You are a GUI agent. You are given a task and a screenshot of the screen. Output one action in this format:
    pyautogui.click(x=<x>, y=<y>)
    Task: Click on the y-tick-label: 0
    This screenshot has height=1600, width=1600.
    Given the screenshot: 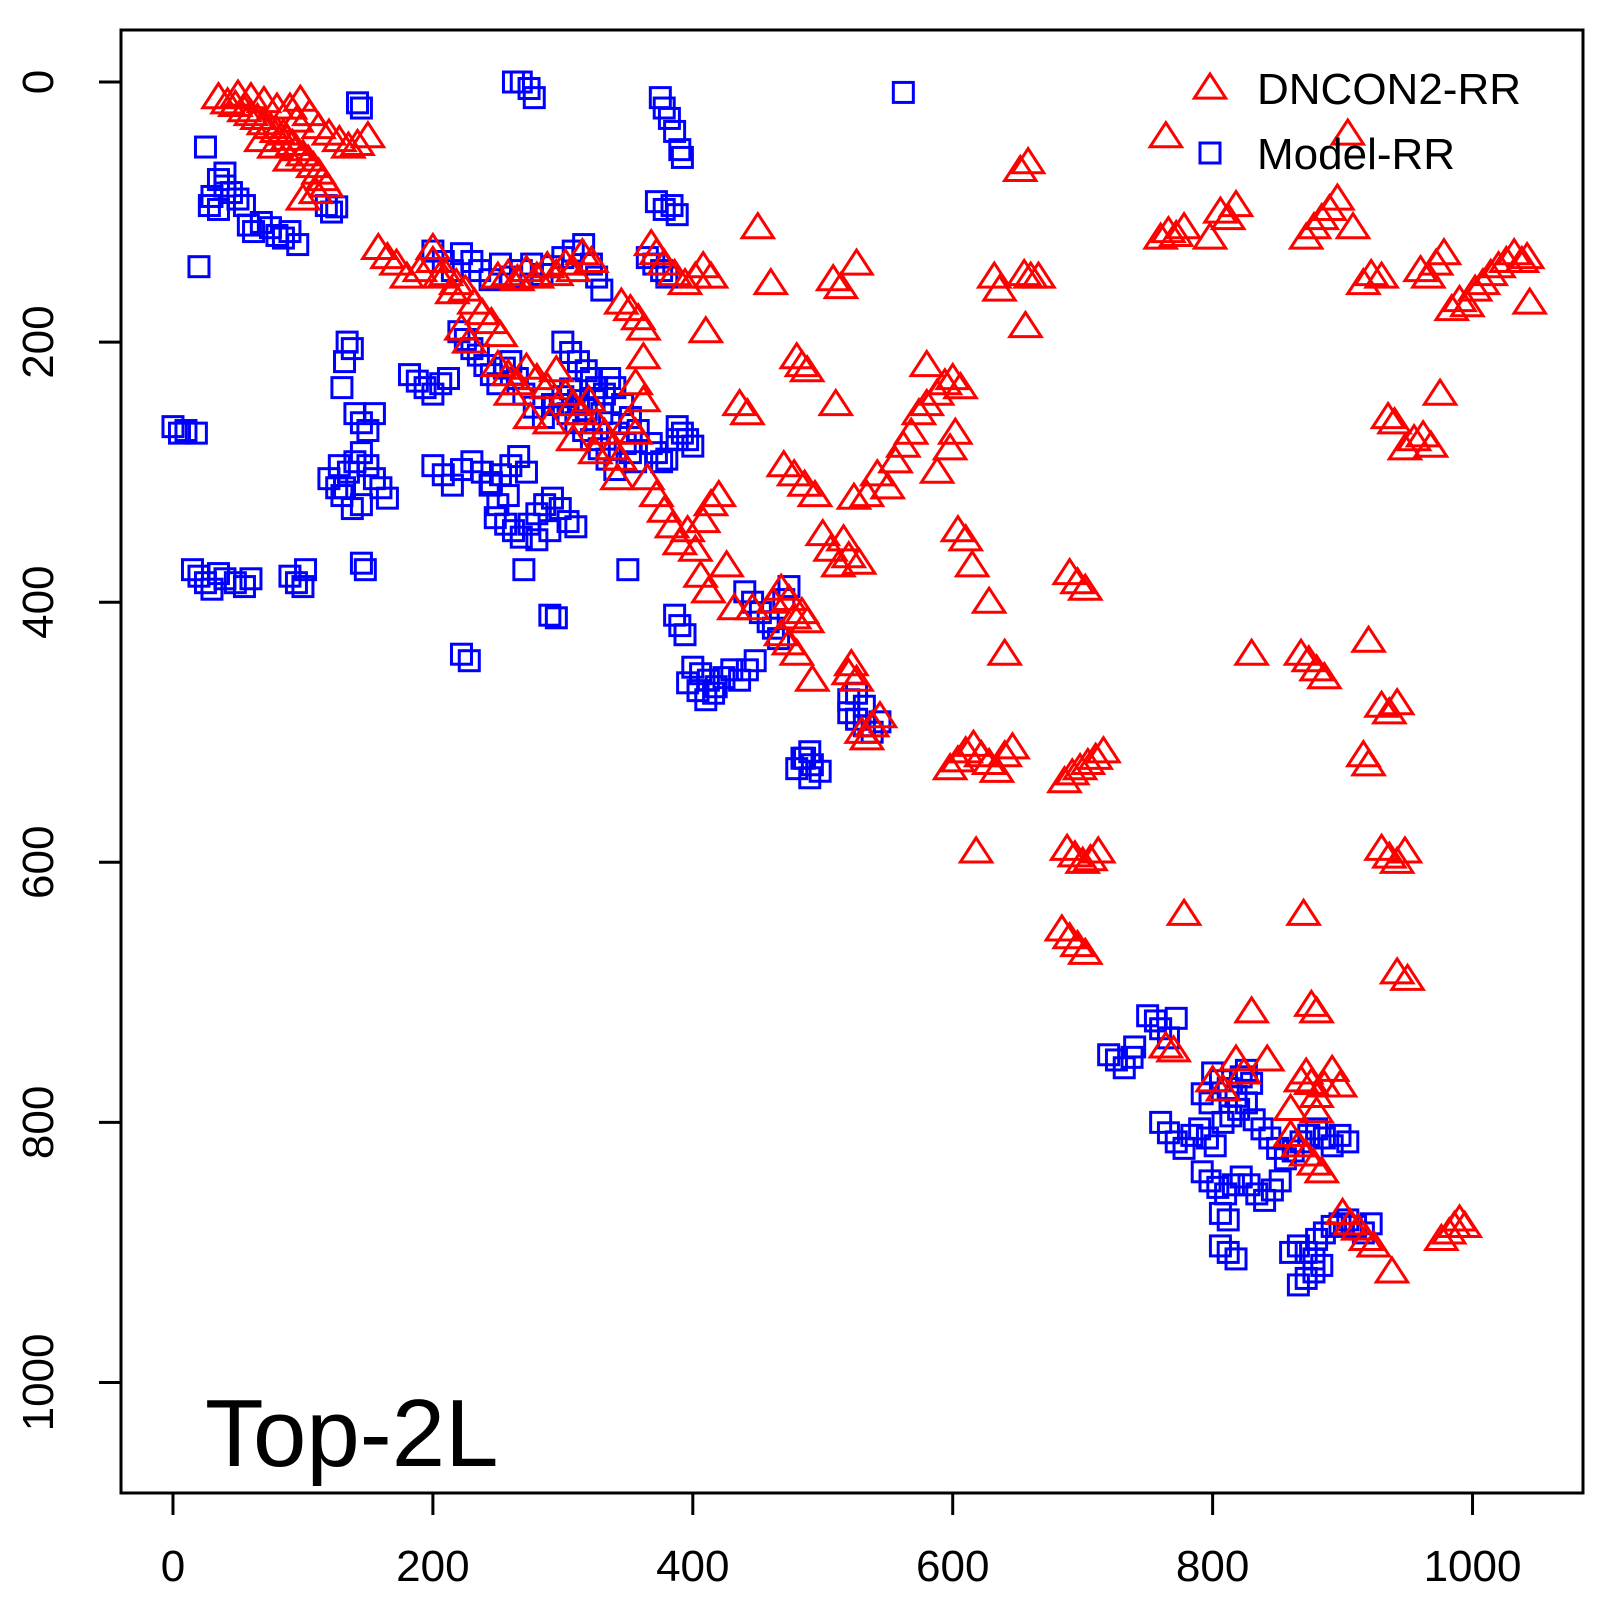 What is the action you would take?
    pyautogui.click(x=38, y=82)
    